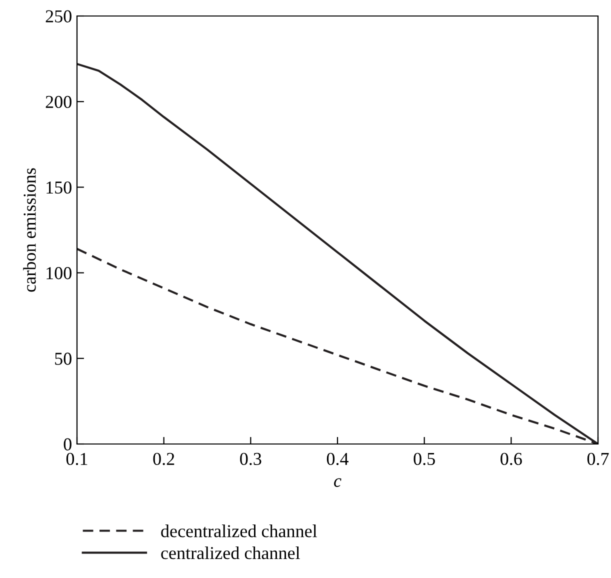 The width and height of the screenshot is (611, 578). What do you see at coordinates (68, 444) in the screenshot?
I see `y-tick-label: 0` at bounding box center [68, 444].